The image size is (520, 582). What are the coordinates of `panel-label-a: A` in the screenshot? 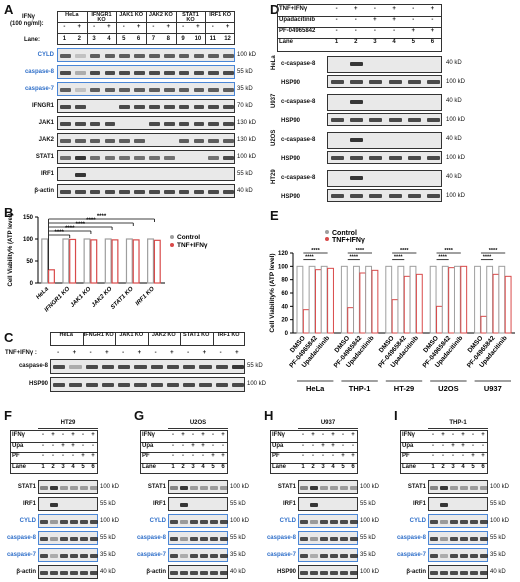 It's located at (9, 9).